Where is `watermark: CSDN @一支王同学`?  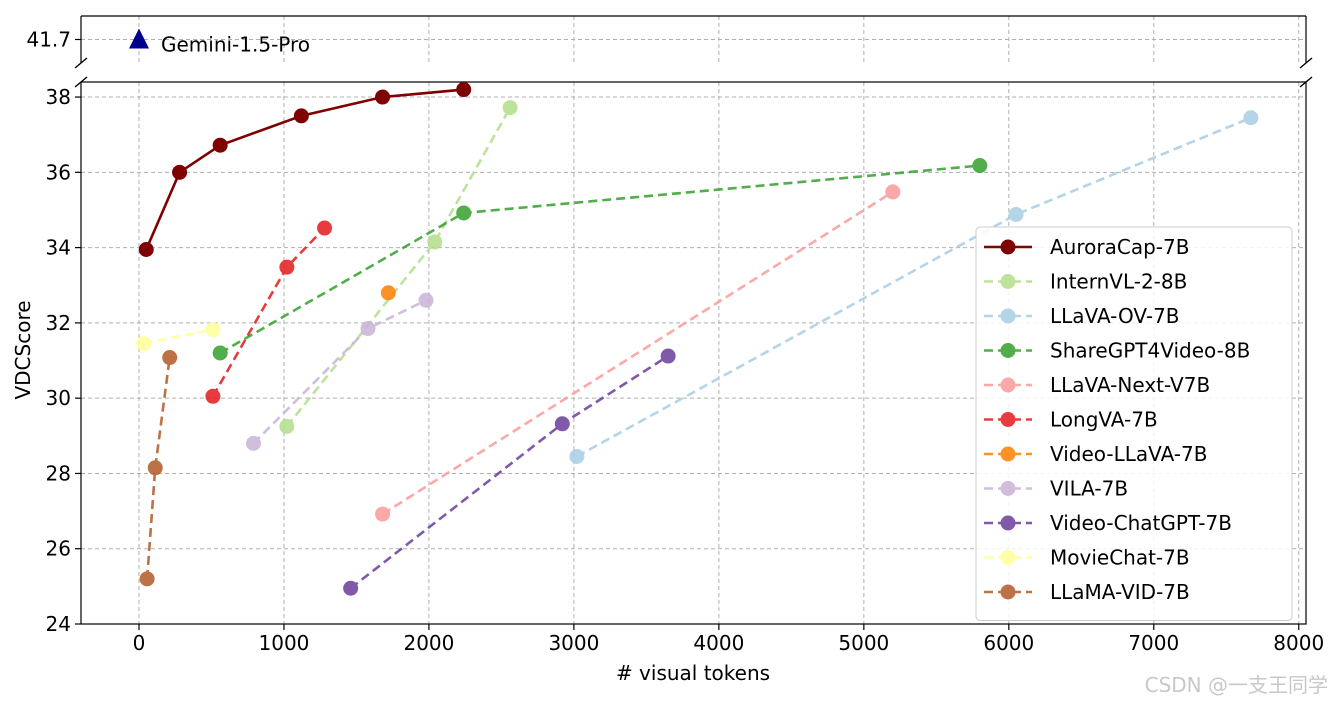 watermark: CSDN @一支王同学 is located at coordinates (1236, 685).